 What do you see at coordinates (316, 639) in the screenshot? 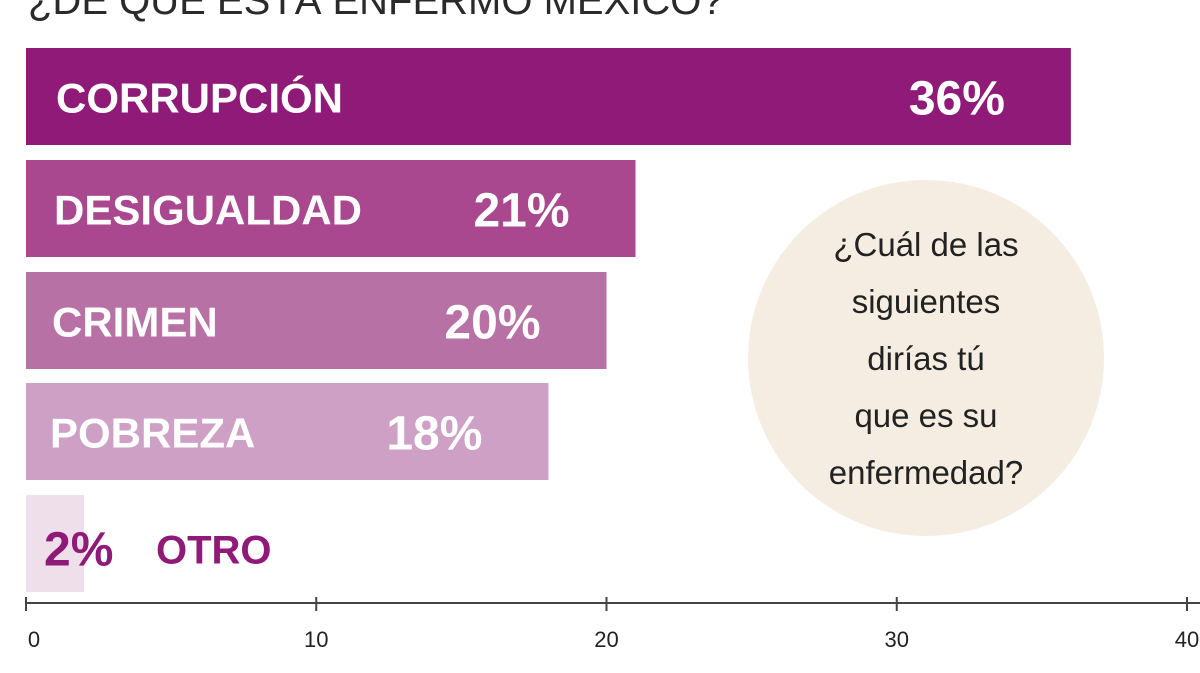
I see `x-tick-label-10: 10` at bounding box center [316, 639].